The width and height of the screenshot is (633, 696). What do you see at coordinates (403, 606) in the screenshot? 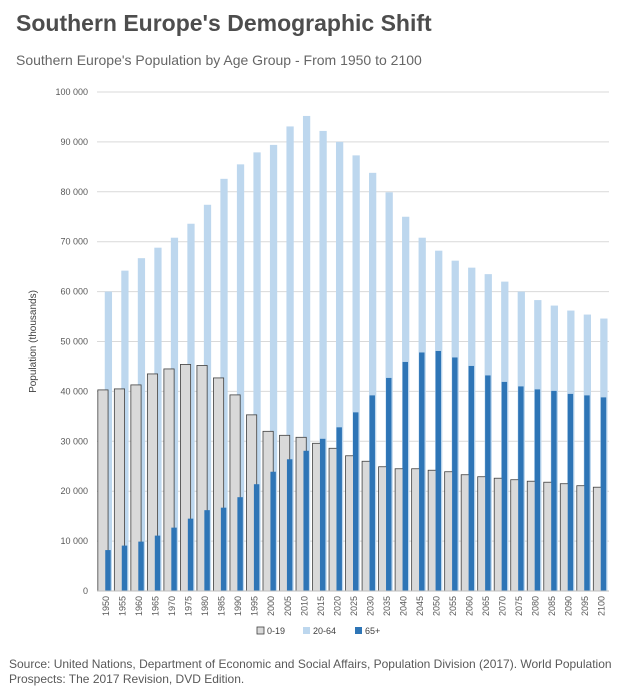
I see `x-tick-label: 2040` at bounding box center [403, 606].